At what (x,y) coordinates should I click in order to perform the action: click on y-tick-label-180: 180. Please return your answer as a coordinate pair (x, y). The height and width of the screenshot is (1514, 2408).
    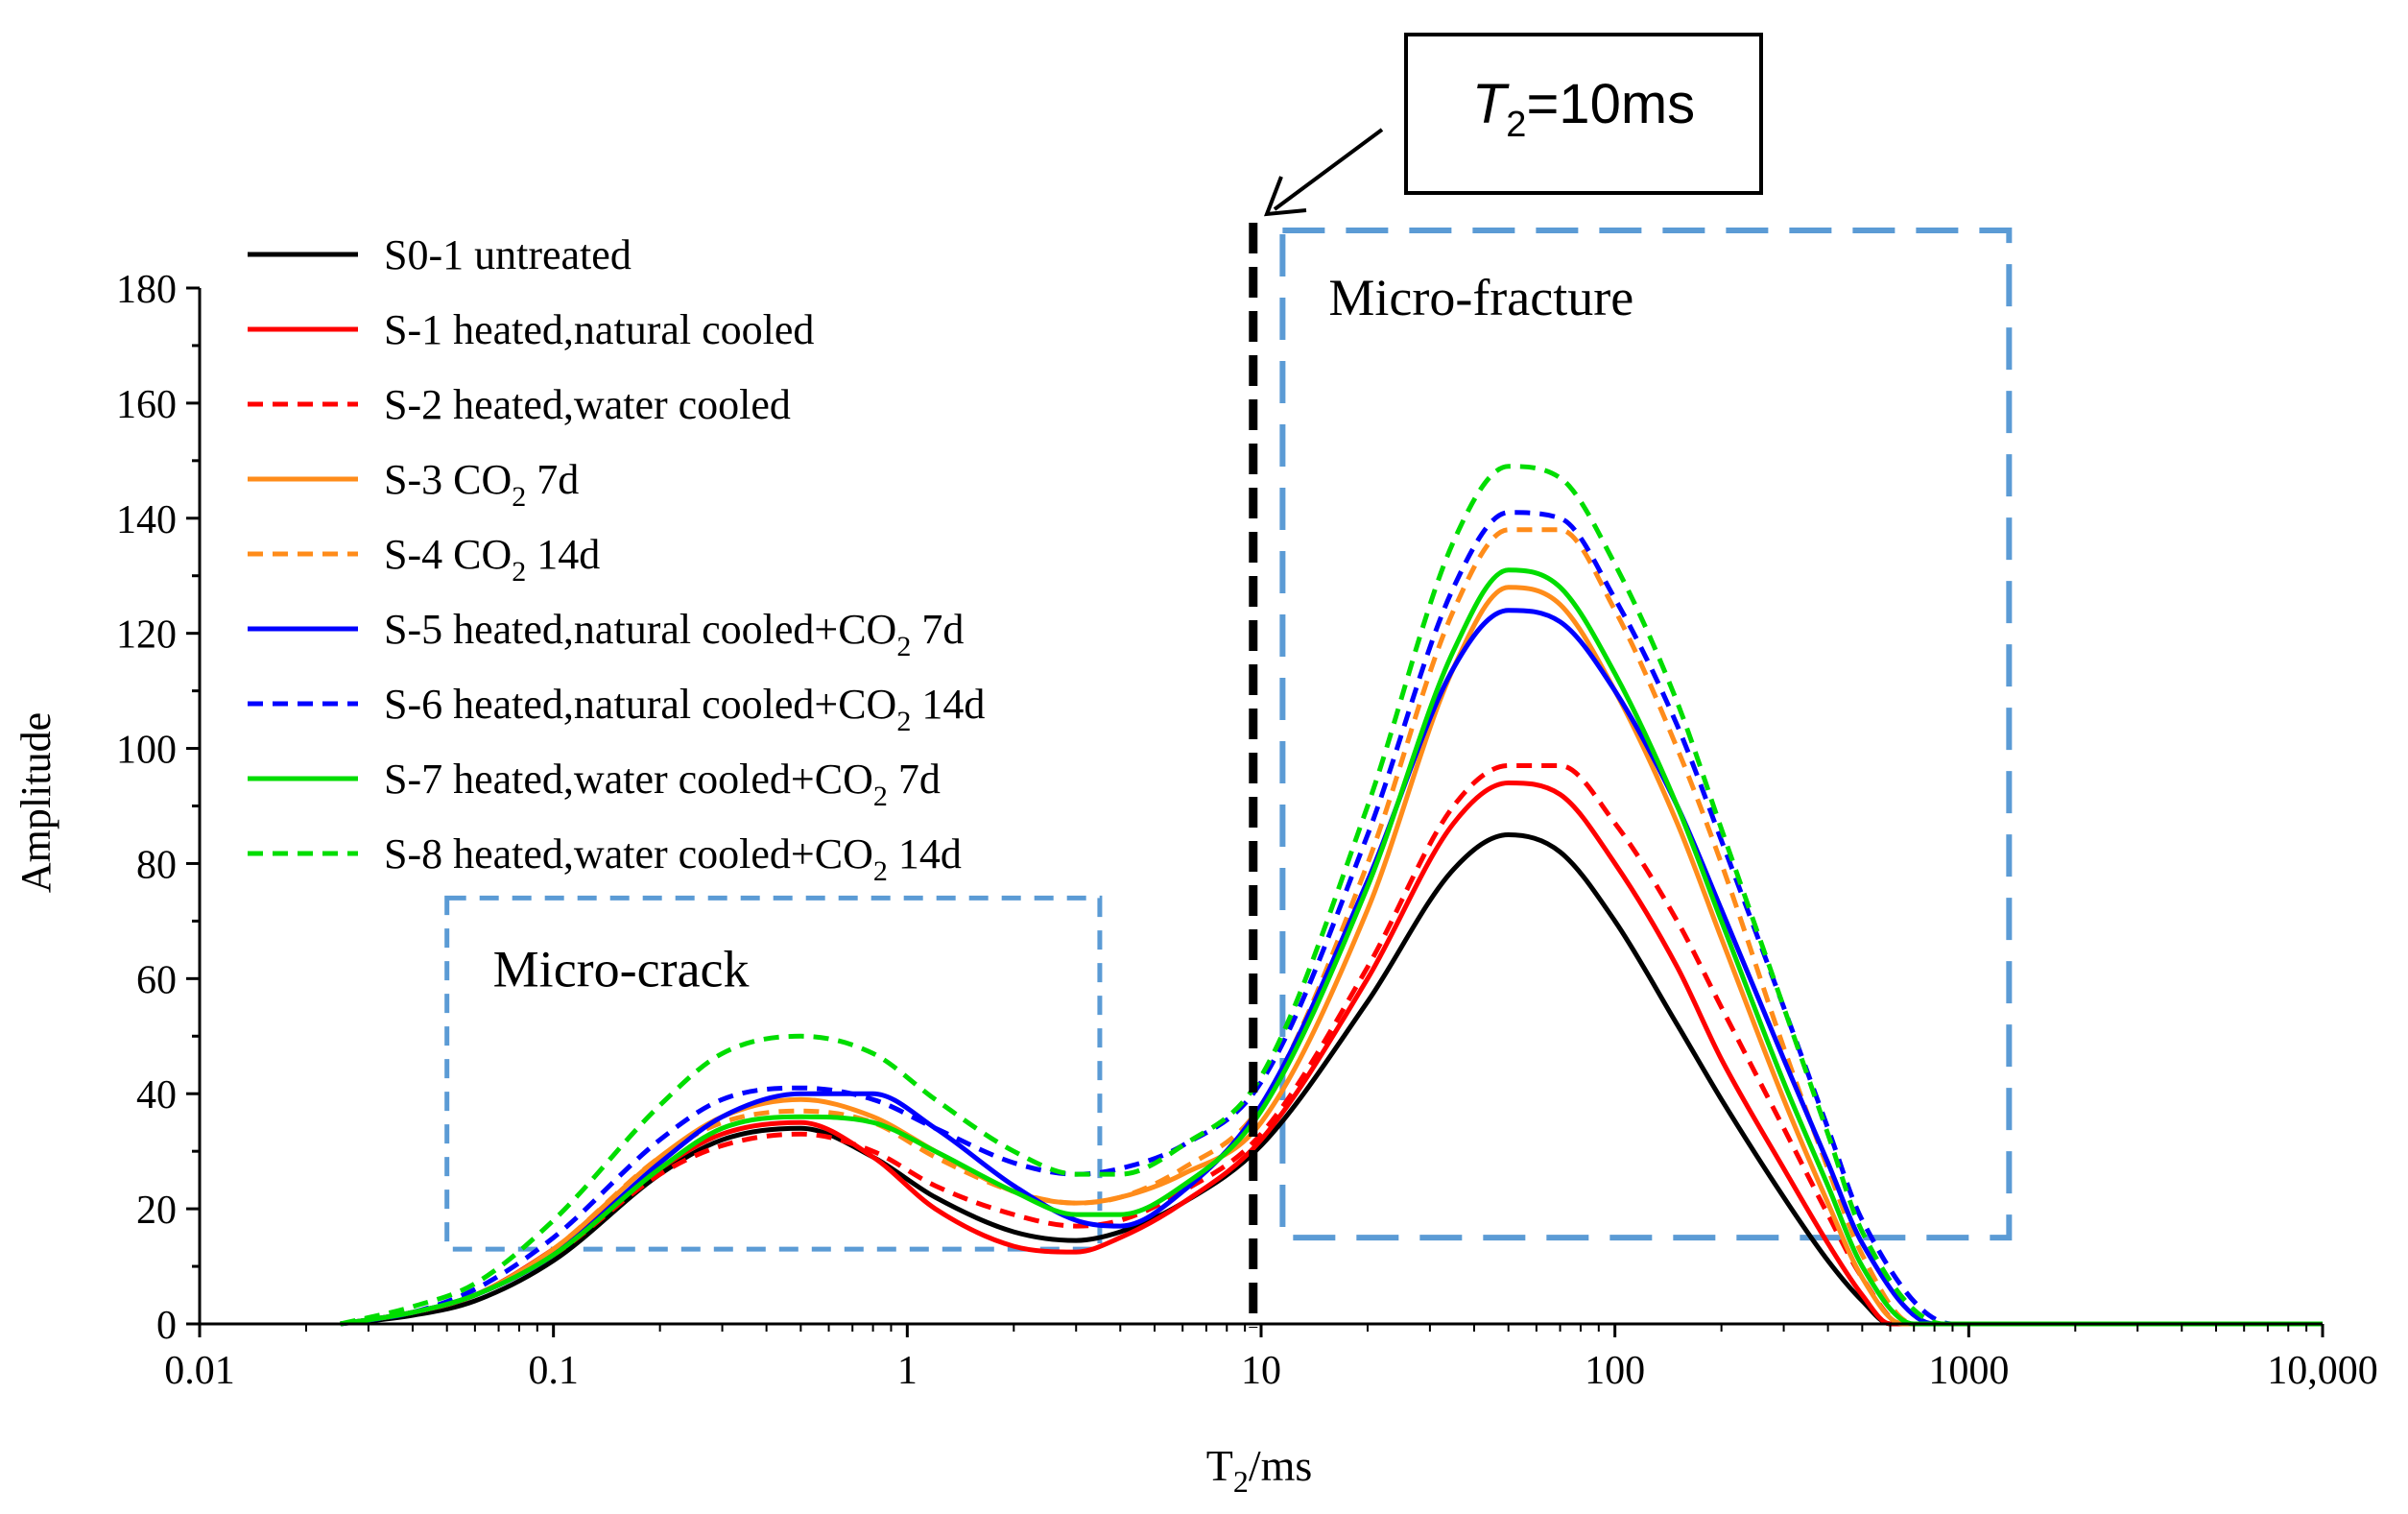
    Looking at the image, I should click on (146, 290).